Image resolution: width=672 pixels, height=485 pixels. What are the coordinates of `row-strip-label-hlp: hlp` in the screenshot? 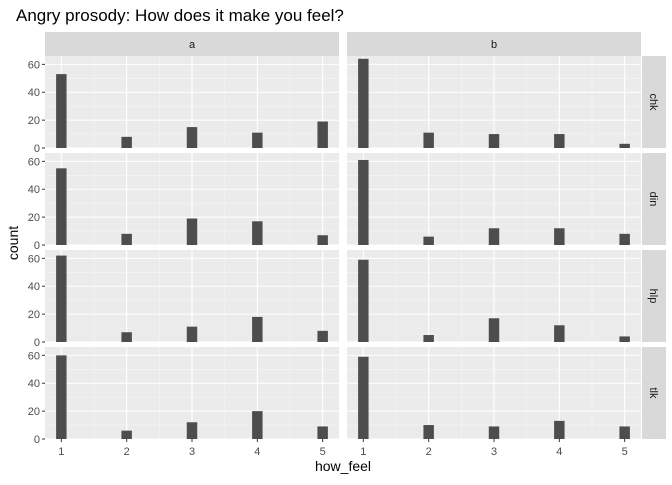 It's located at (653, 296).